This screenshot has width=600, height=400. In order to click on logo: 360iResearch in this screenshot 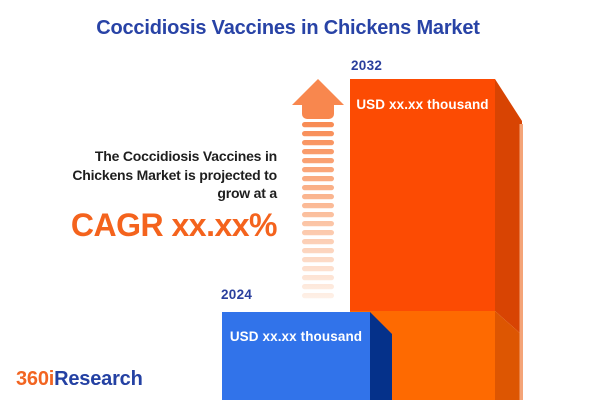, I will do `click(79, 379)`.